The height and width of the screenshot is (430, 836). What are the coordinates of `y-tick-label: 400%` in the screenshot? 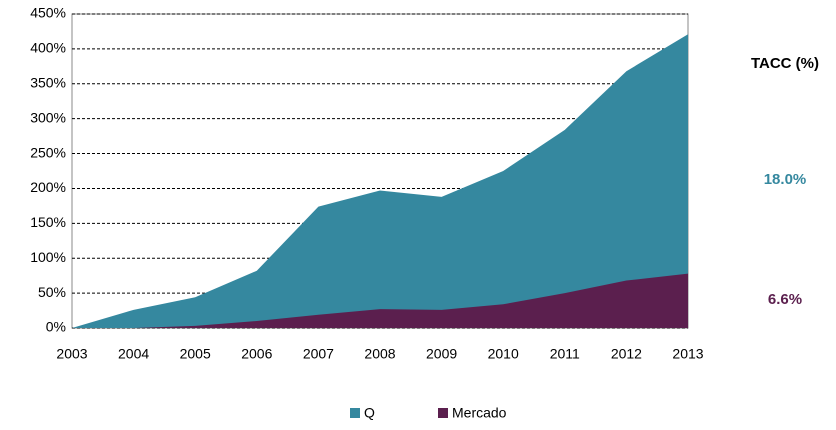 It's located at (48, 48).